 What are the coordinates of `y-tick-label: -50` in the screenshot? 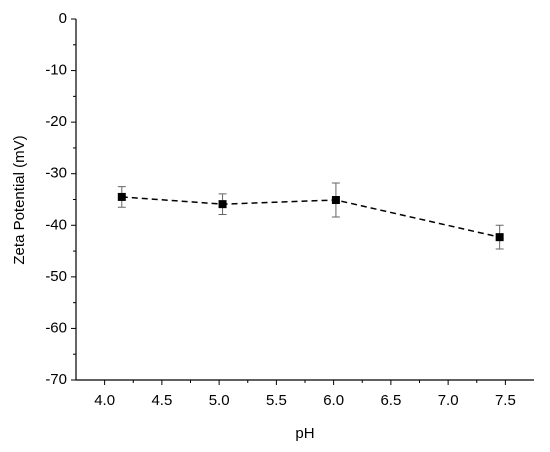 It's located at (56, 276).